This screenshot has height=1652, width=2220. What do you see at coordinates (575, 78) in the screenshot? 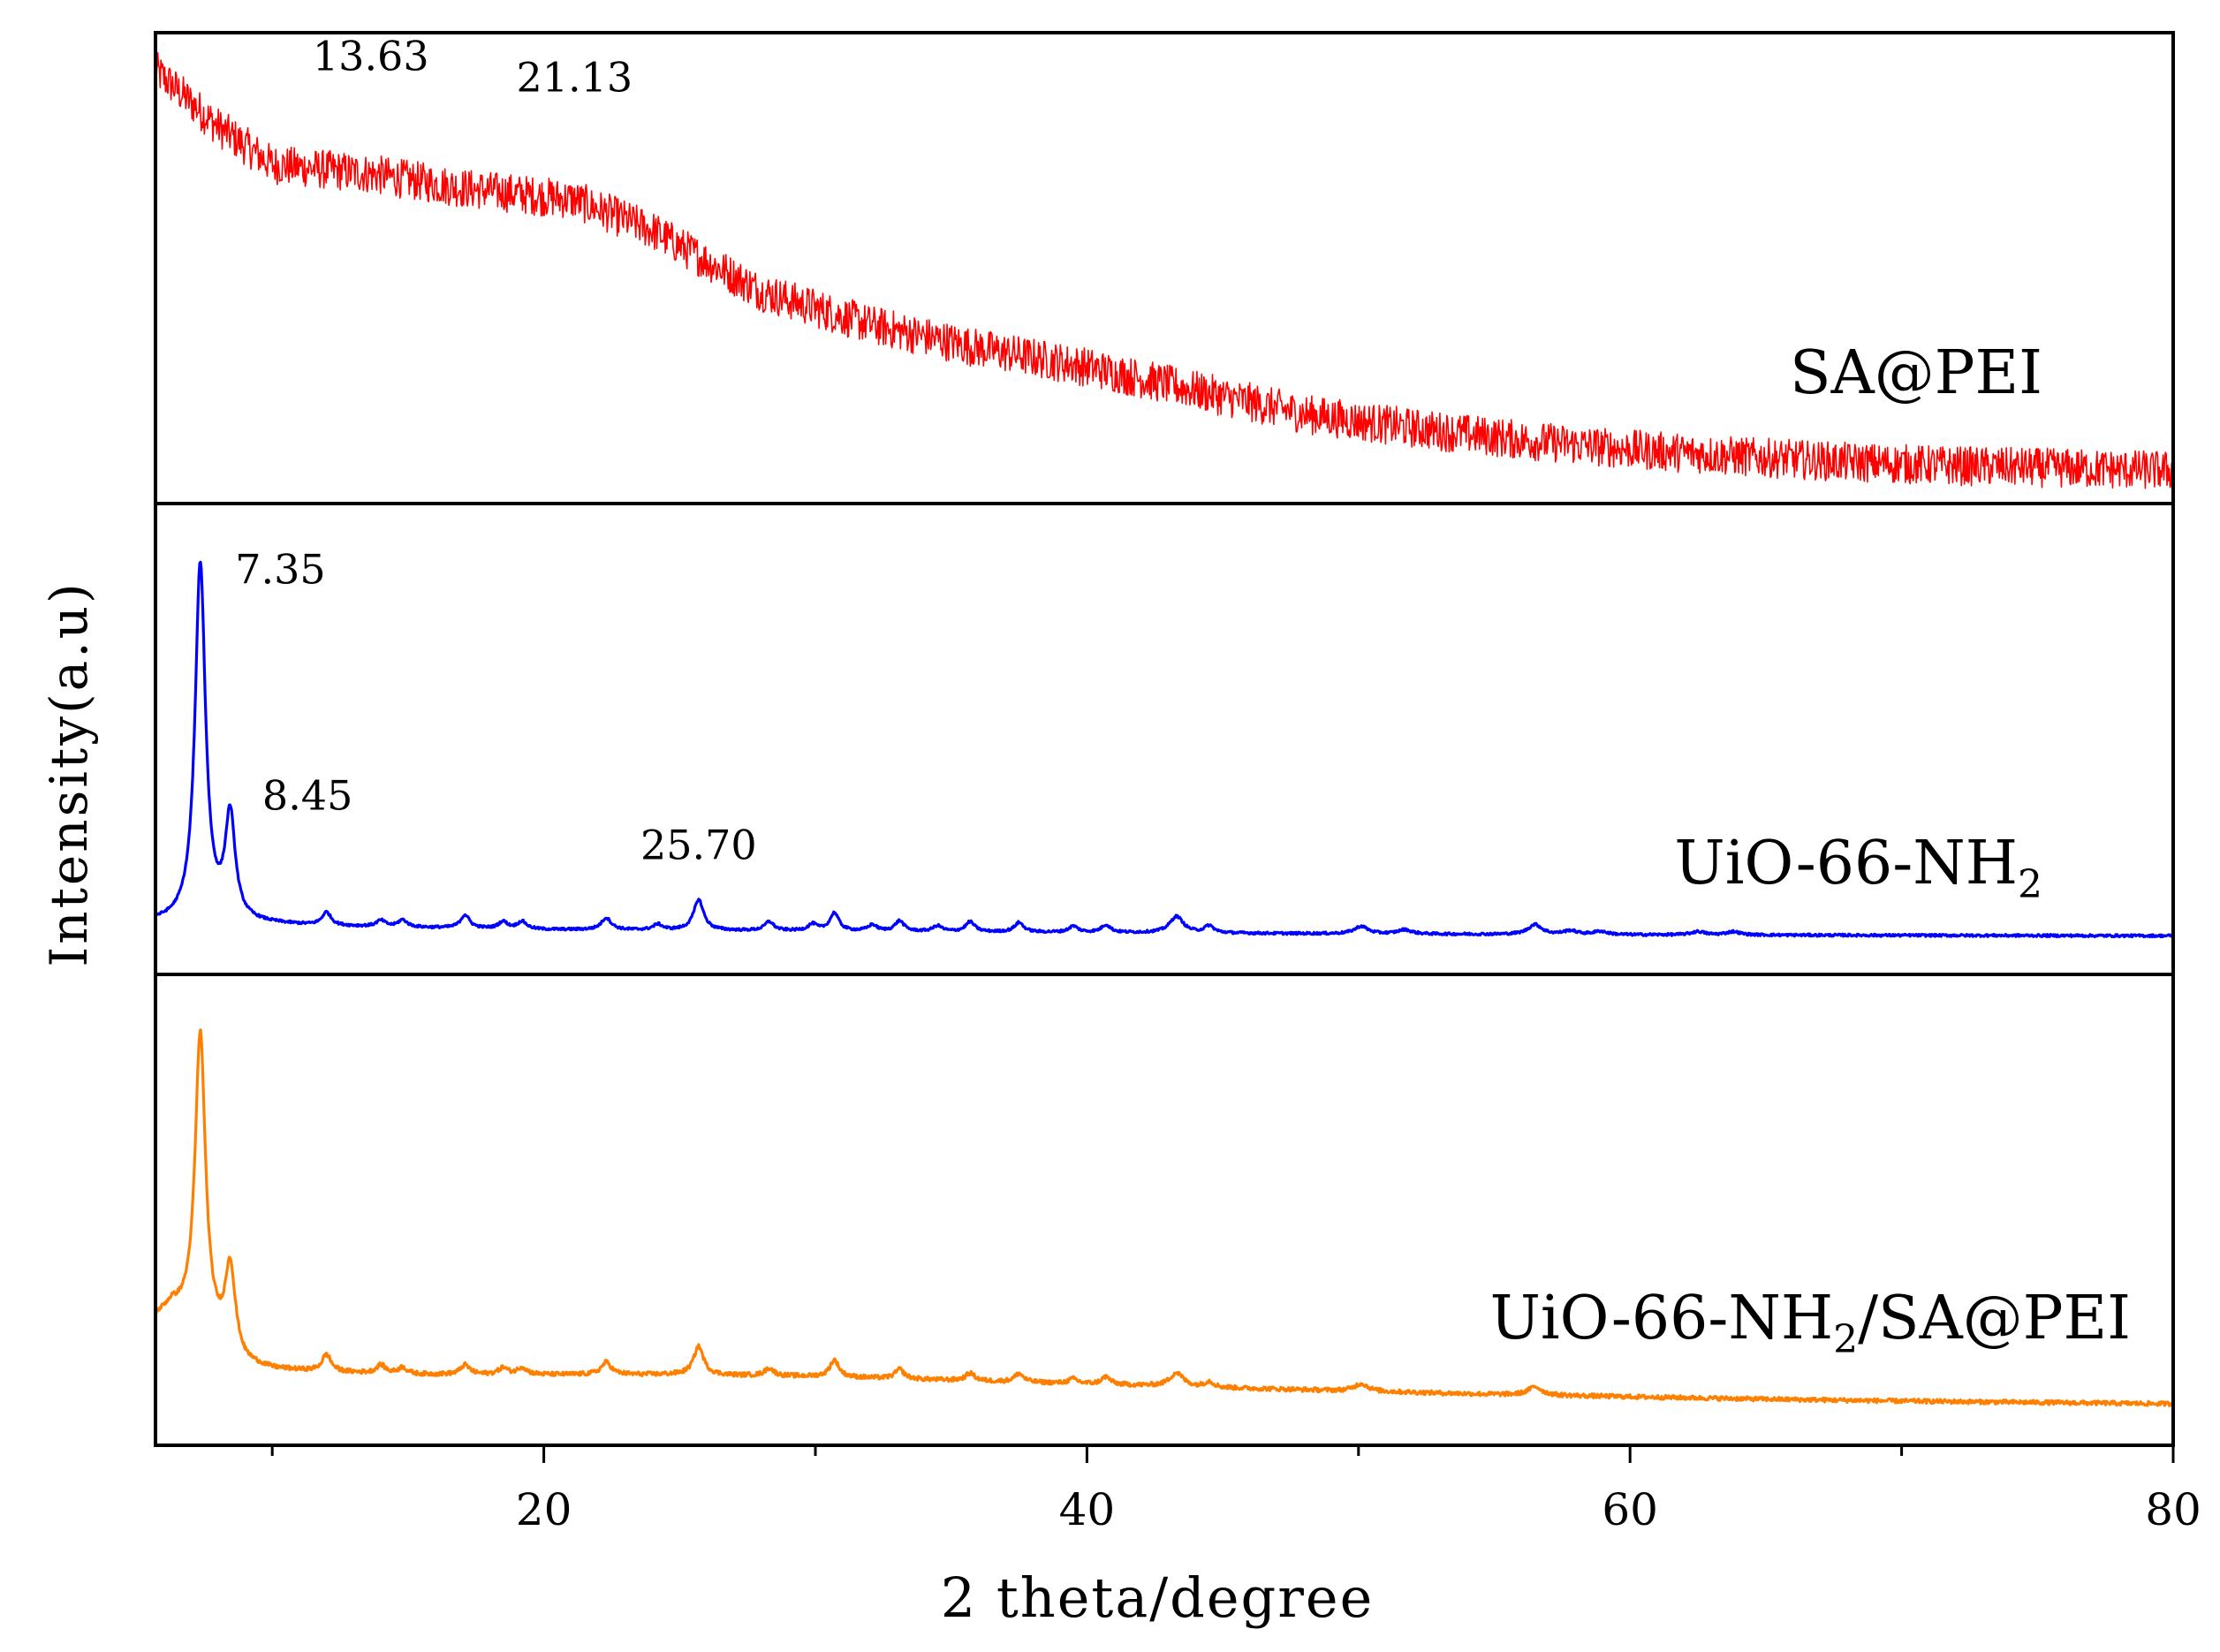
I see `peak-annotation: 21.13` at bounding box center [575, 78].